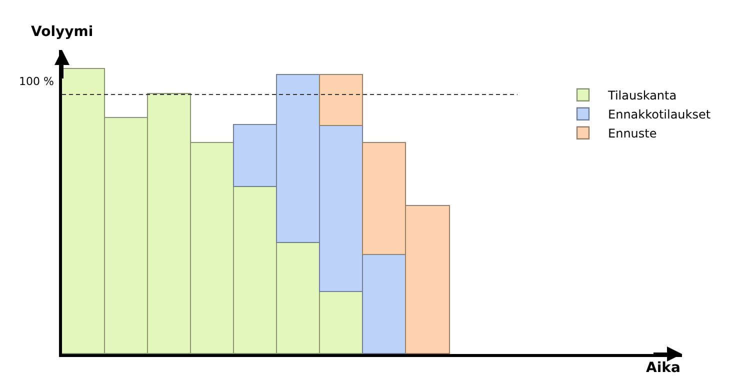 This screenshot has height=389, width=752. What do you see at coordinates (36, 81) in the screenshot?
I see `text: 100 %` at bounding box center [36, 81].